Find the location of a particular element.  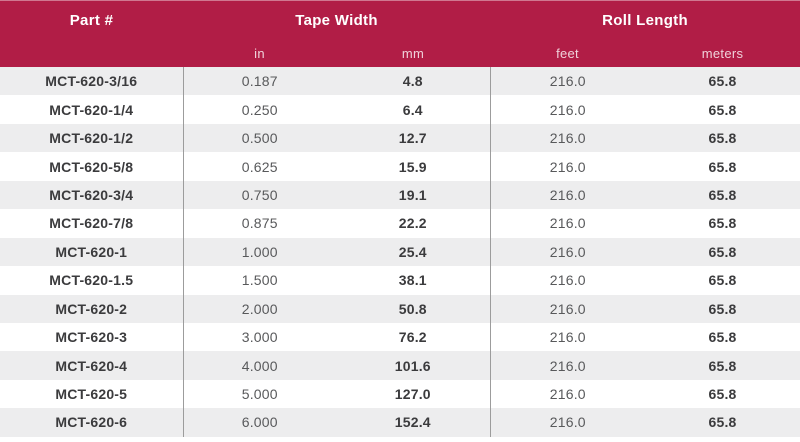

cell-part: MCT-620-1 is located at coordinates (91, 251).